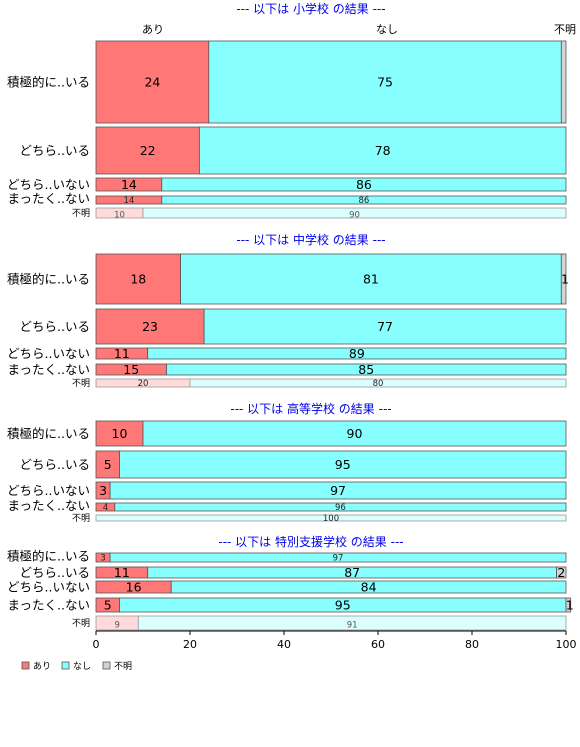 The image size is (580, 747). Describe the element at coordinates (352, 572) in the screenshot. I see `value-label: 87` at that location.